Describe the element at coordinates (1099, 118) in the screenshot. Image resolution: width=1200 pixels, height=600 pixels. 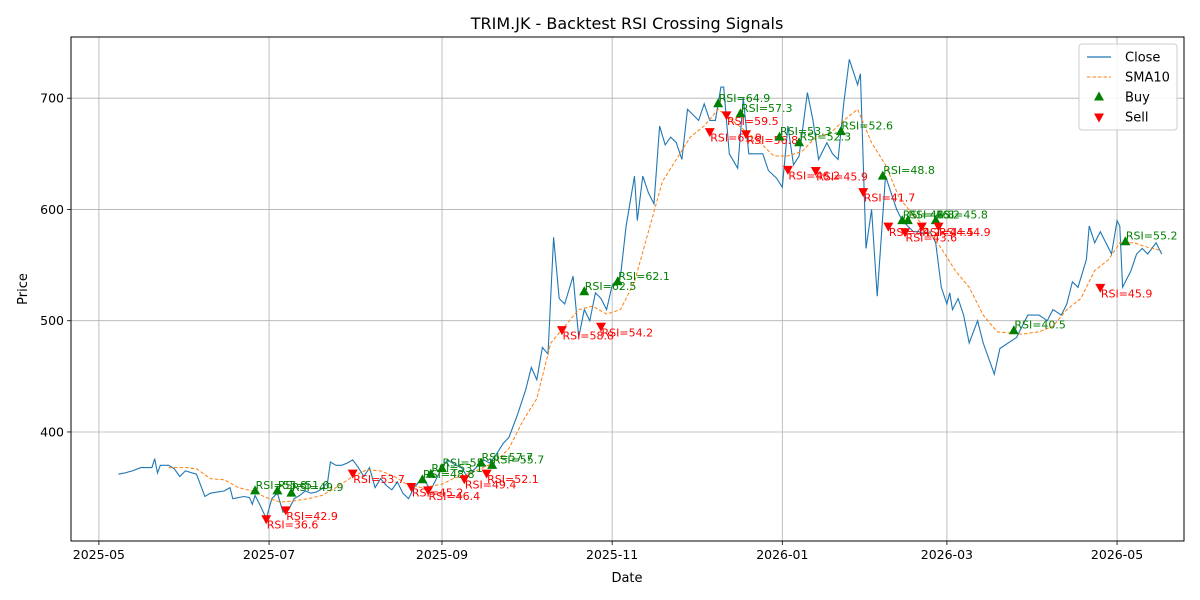
I see `legend-sell-swatch` at that location.